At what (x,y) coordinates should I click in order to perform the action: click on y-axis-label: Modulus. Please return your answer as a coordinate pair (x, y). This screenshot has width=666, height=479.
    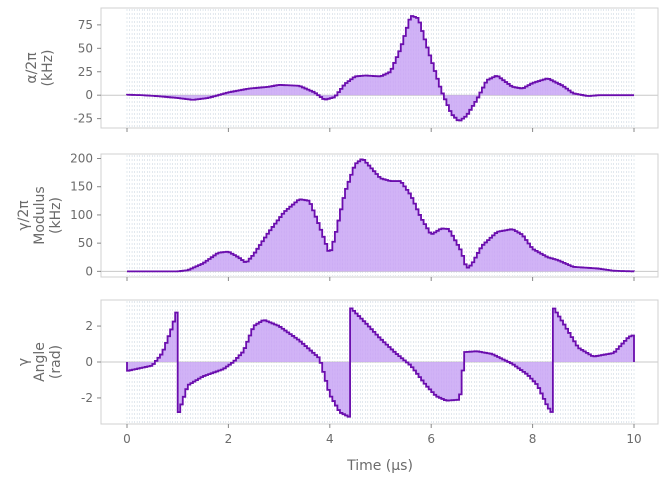
    Looking at the image, I should click on (40, 215).